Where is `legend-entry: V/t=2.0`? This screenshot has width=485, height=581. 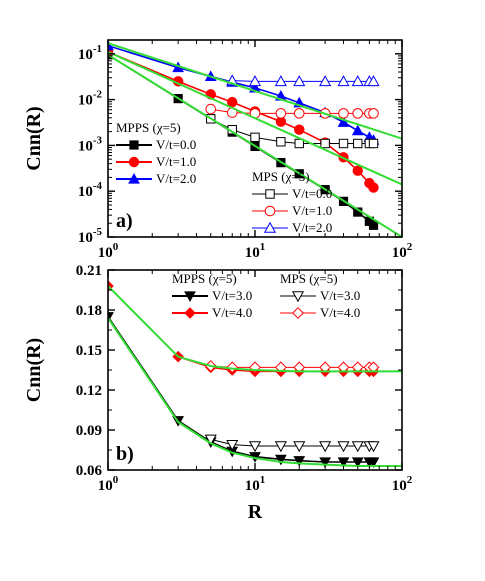 legend-entry: V/t=2.0 is located at coordinates (156, 178).